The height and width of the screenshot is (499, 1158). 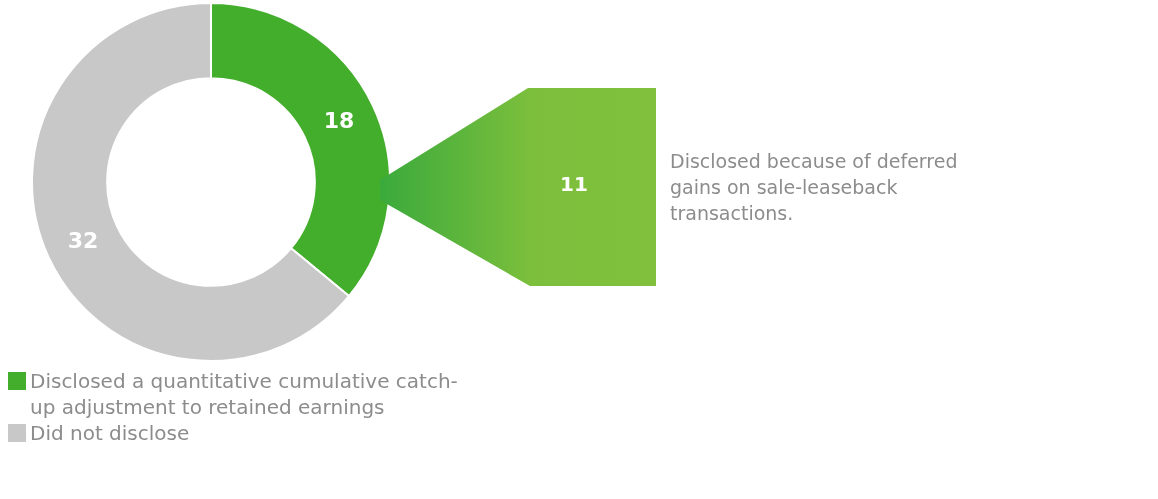 What do you see at coordinates (244, 394) in the screenshot?
I see `legend-label: Disclosed a quantitative cumulative catch-up adjustment to retained earnings` at bounding box center [244, 394].